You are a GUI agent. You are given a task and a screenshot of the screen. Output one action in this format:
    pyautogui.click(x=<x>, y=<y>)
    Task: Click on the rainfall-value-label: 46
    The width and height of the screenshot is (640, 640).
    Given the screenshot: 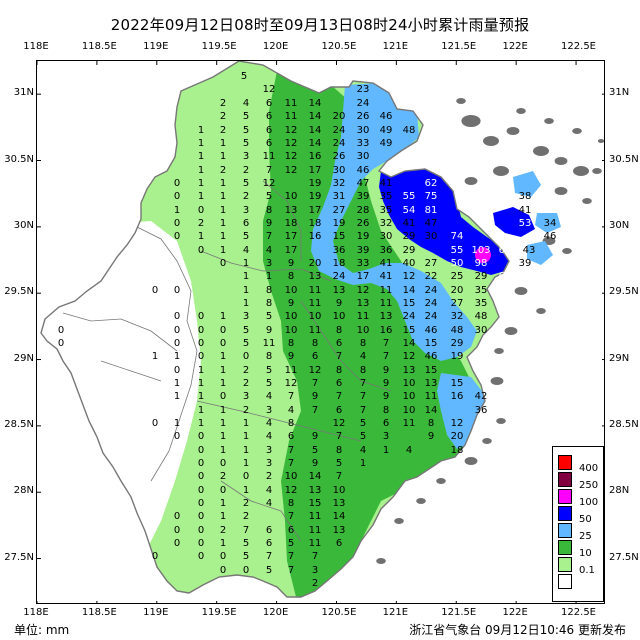 What is the action you would take?
    pyautogui.click(x=431, y=356)
    